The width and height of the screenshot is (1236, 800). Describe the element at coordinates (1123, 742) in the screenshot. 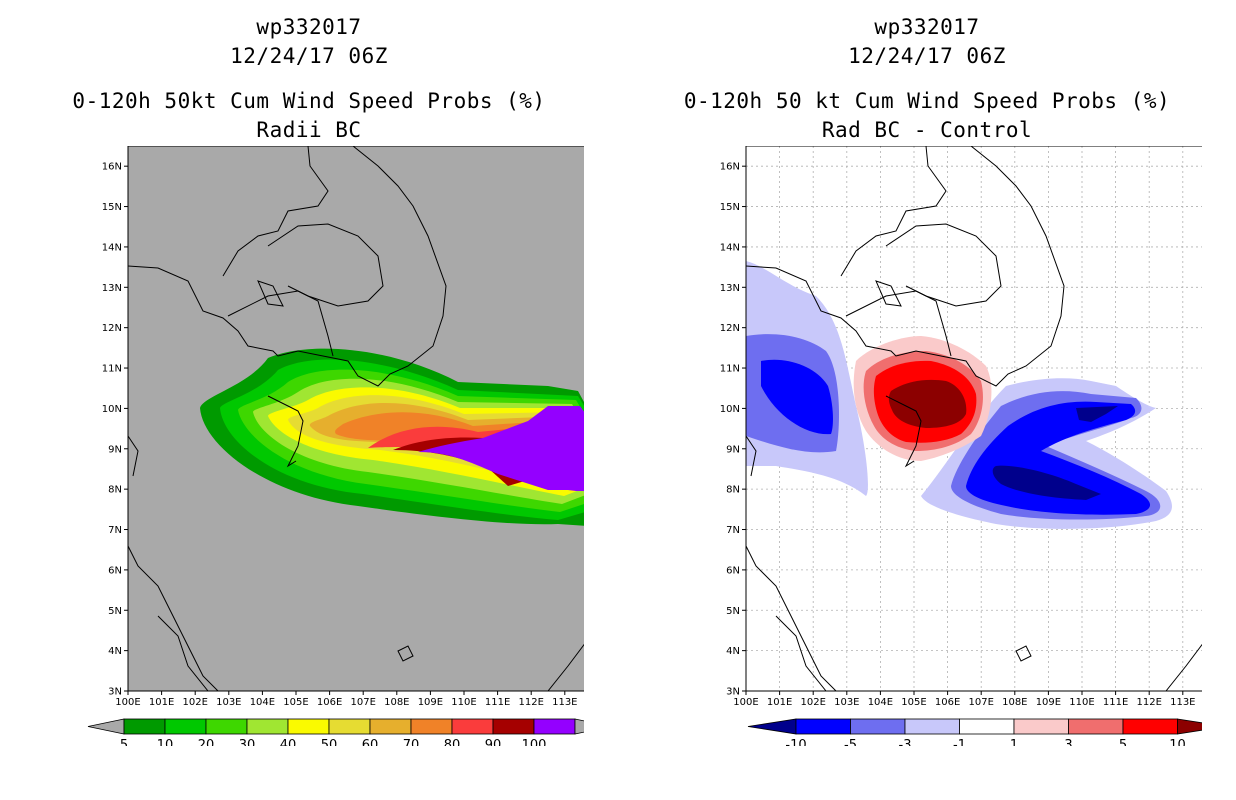

I see `colorbar-label: 5` at that location.